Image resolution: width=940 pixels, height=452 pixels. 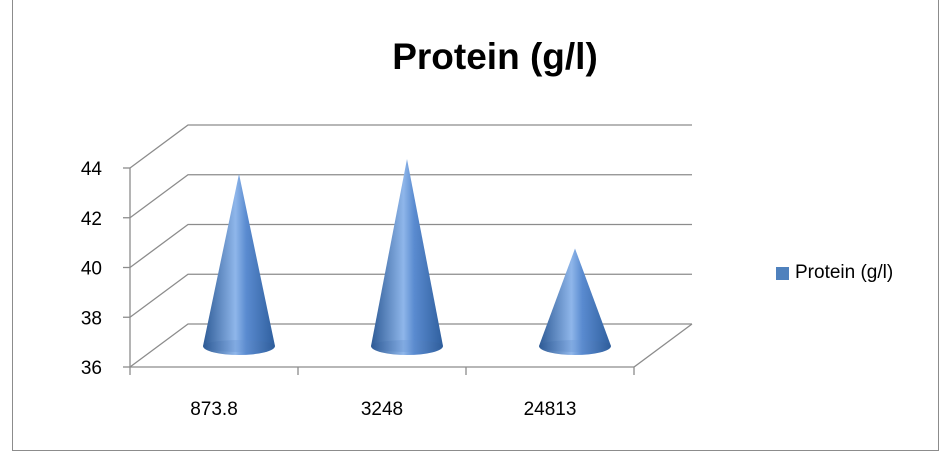 What do you see at coordinates (91, 368) in the screenshot?
I see `y-tick-label: 36` at bounding box center [91, 368].